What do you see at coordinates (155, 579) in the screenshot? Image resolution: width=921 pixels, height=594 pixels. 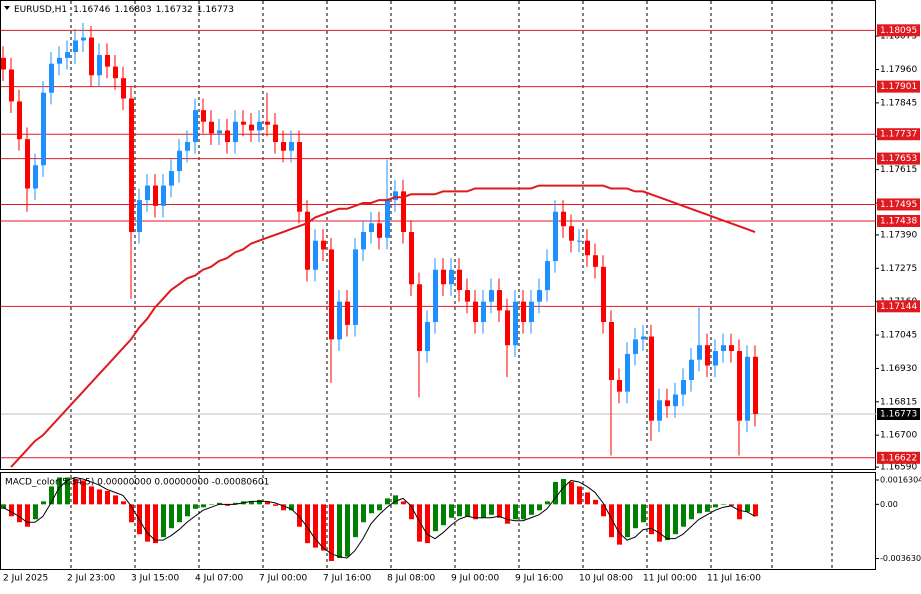 I see `x-tick-label: 3 Jul 15:00` at bounding box center [155, 579].